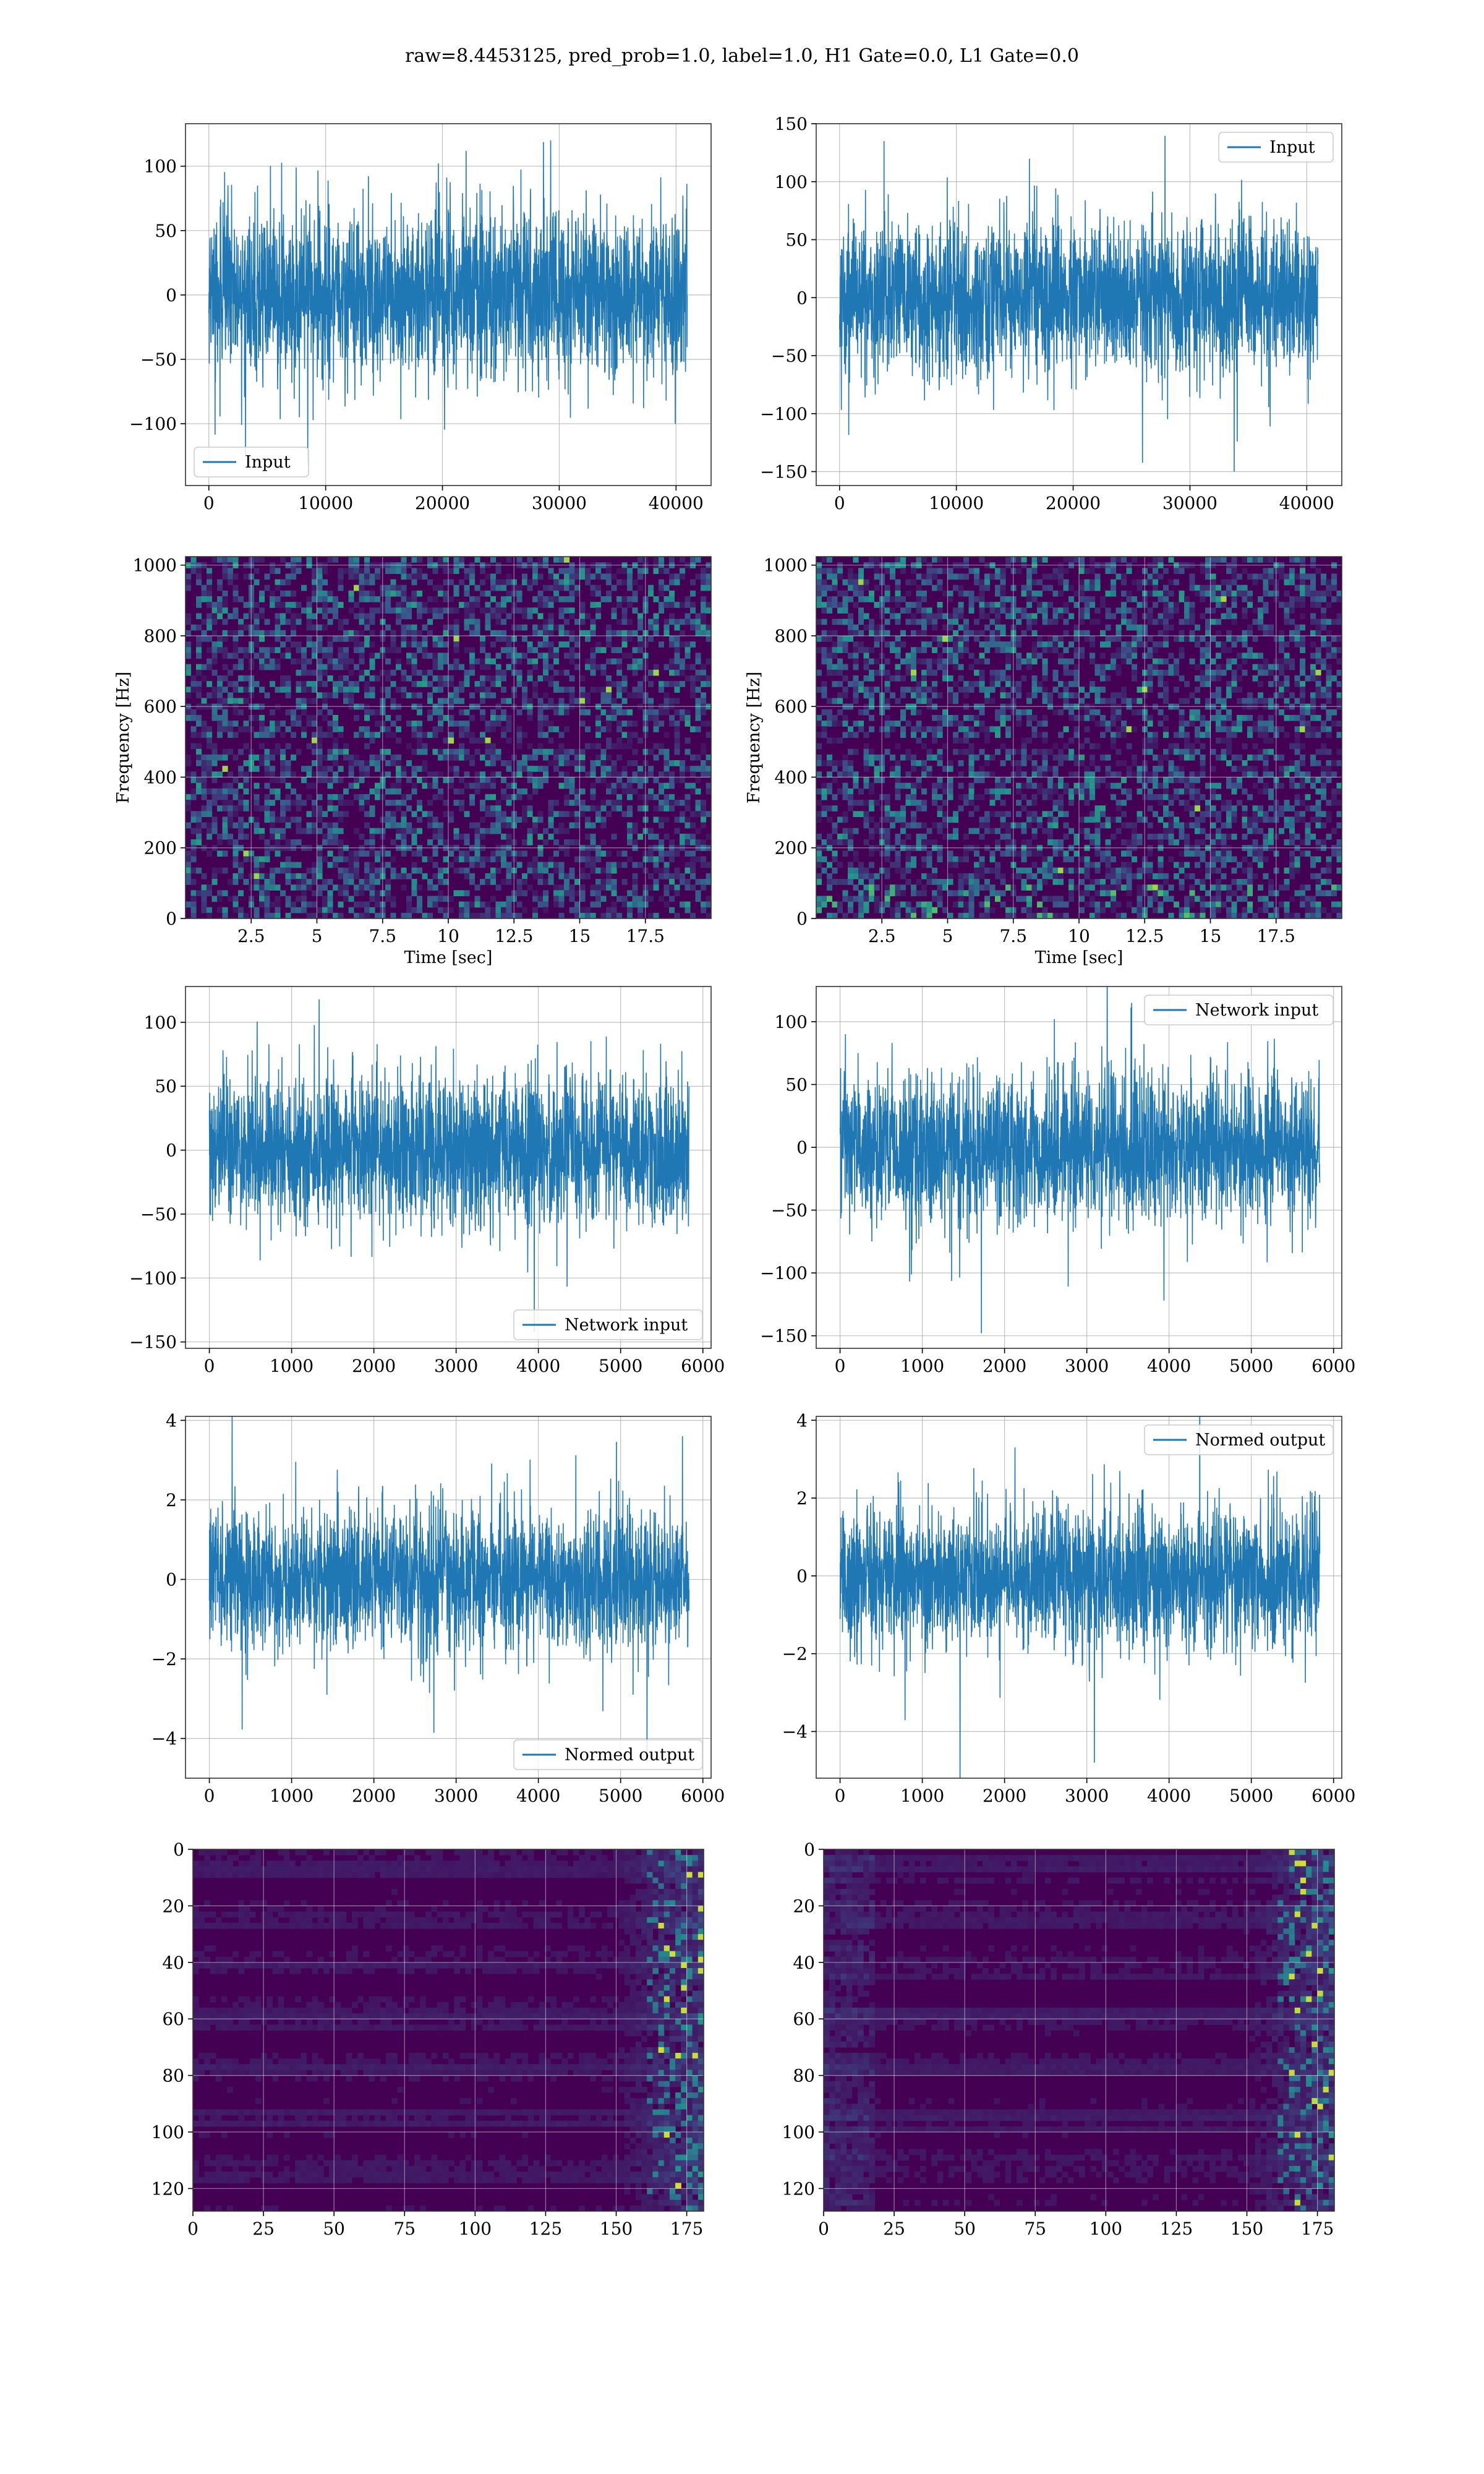 This screenshot has height=2474, width=1484. I want to click on x-tick-label: 2000, so click(1004, 1366).